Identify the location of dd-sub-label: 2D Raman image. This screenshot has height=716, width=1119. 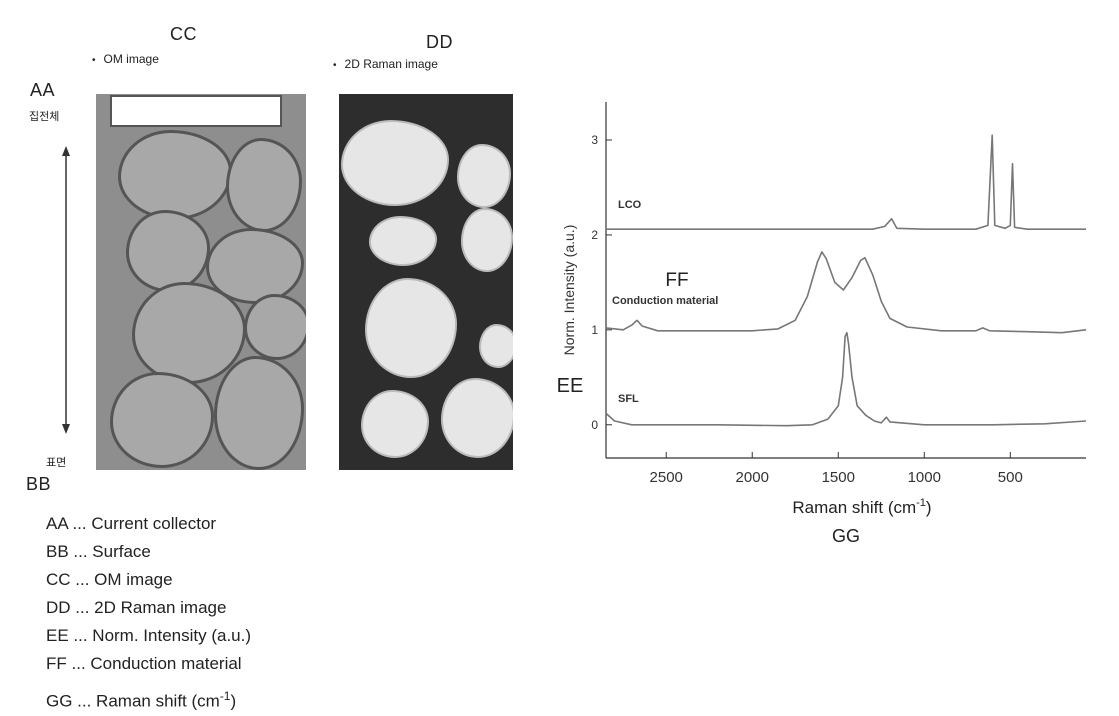
(385, 64).